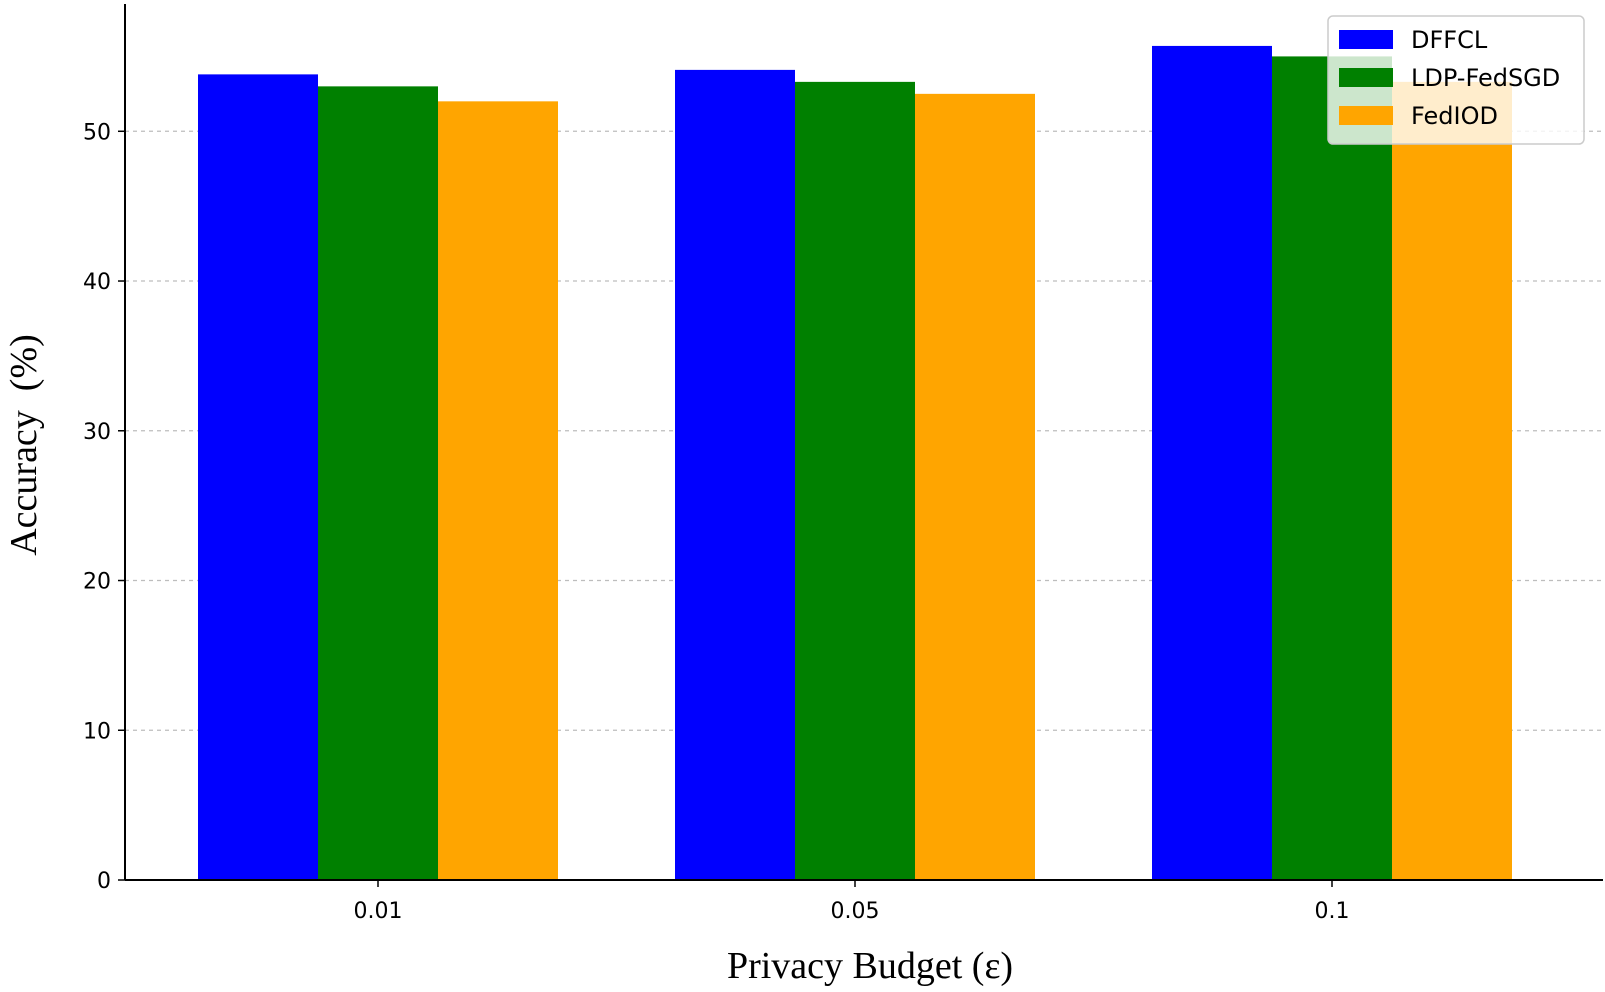 This screenshot has height=992, width=1605. I want to click on legend-label-ldp-fedsgd: LDP-FedSGD, so click(1485, 78).